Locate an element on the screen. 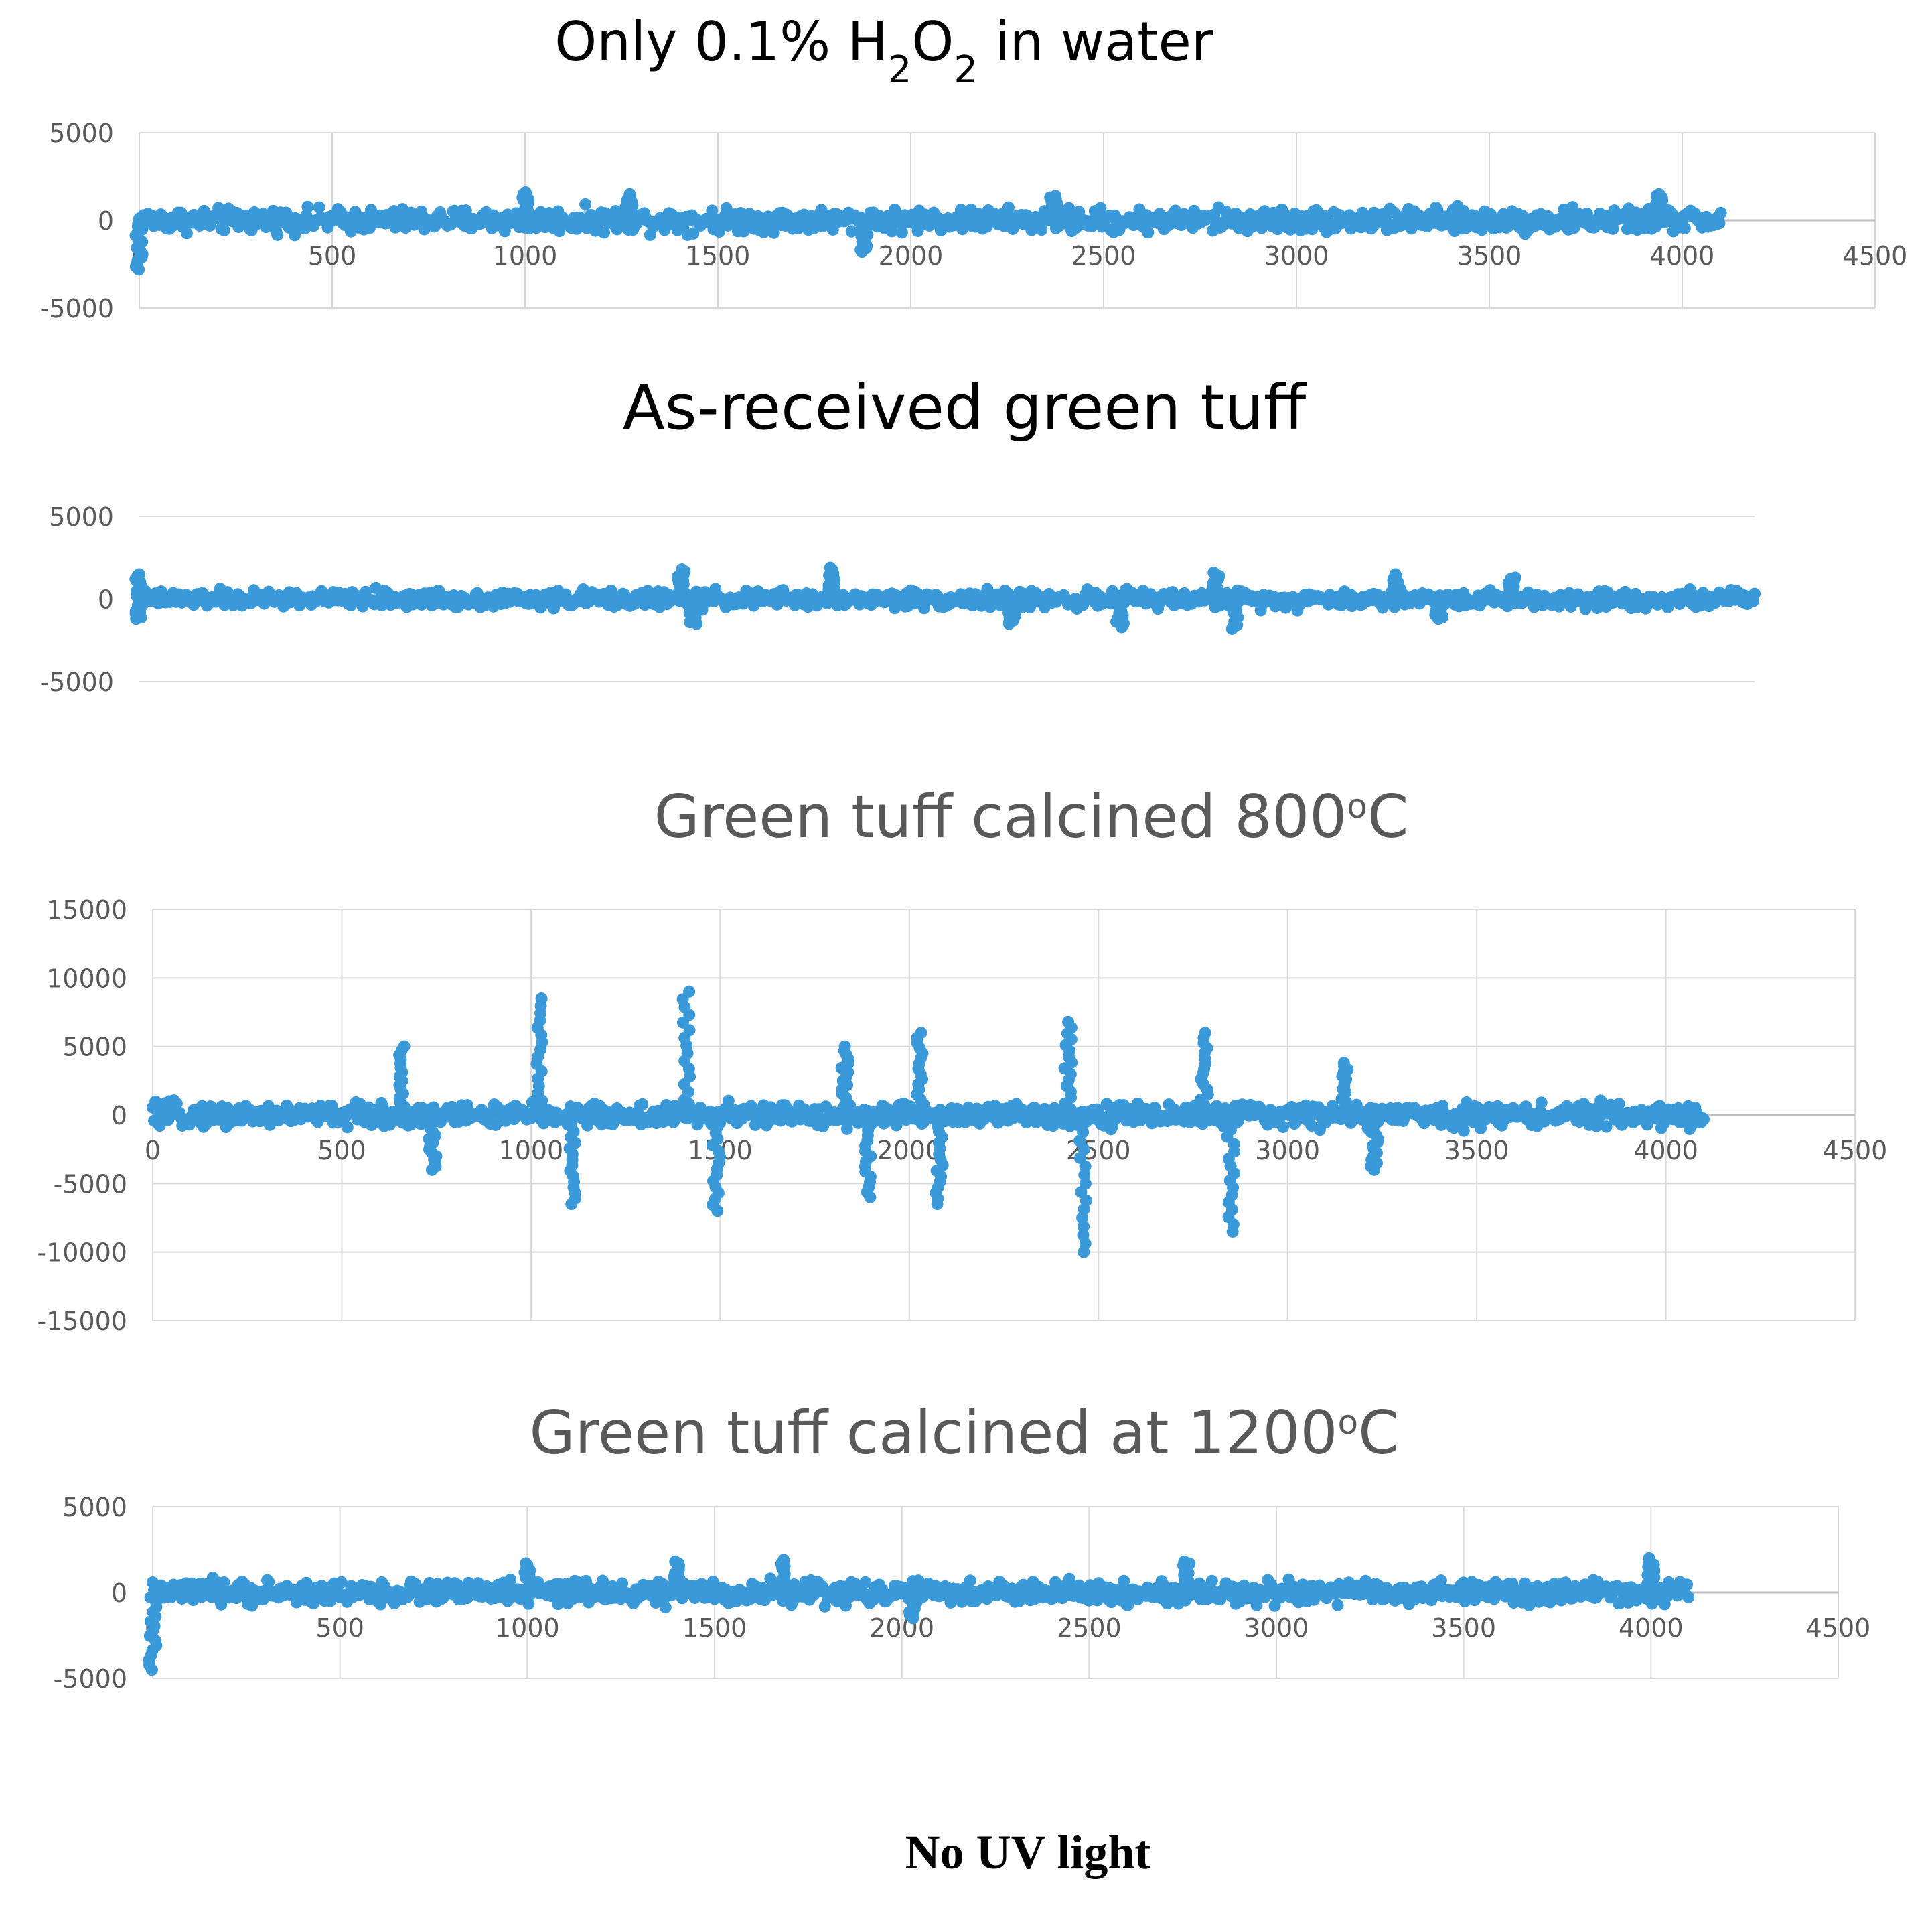 This screenshot has width=1932, height=1920. chart-title-h2o2: Only 0.1% H2O2 in water is located at coordinates (883, 51).